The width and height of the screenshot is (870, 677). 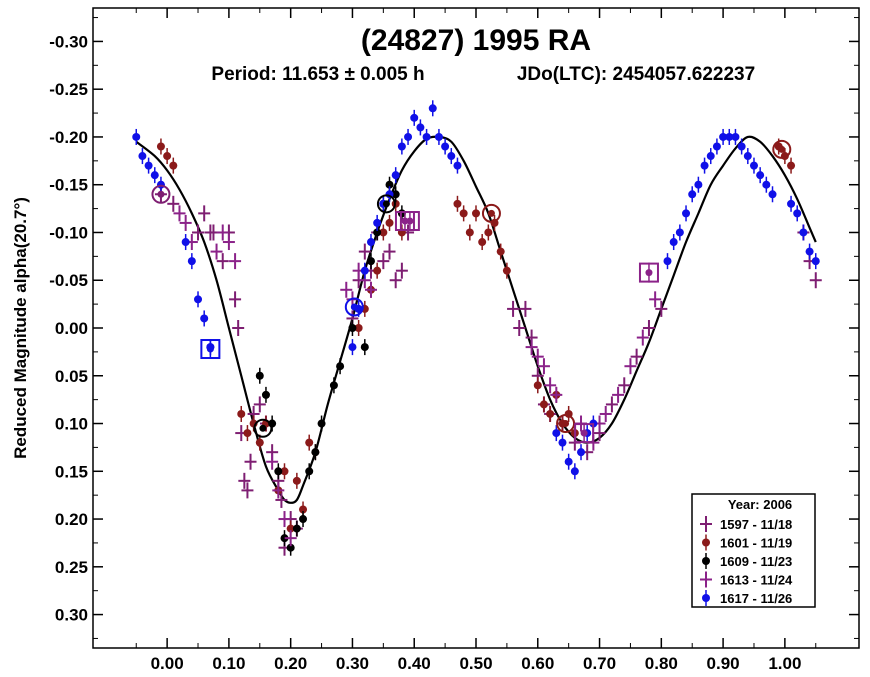 What do you see at coordinates (414, 663) in the screenshot?
I see `x-tick-label: 0.40` at bounding box center [414, 663].